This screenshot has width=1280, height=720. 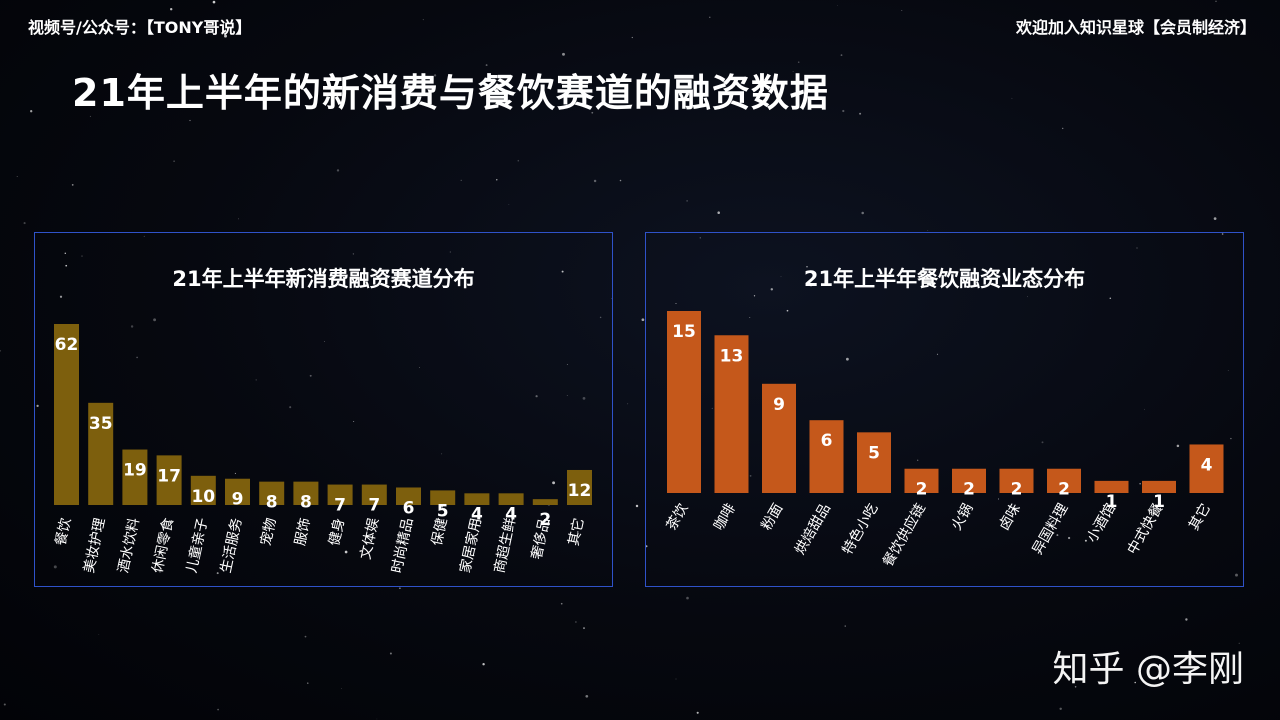 What do you see at coordinates (129, 546) in the screenshot?
I see `category-label: 酒水饮料` at bounding box center [129, 546].